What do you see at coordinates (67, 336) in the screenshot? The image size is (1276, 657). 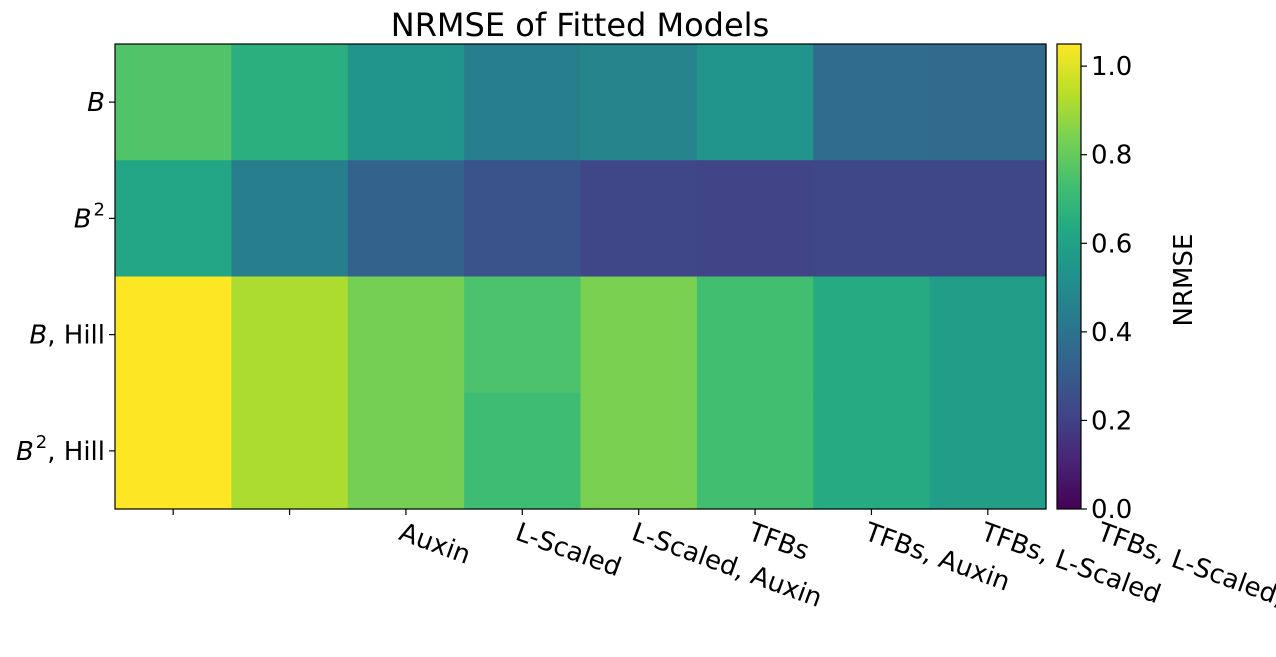 I see `y-tick-label: B, Hill` at bounding box center [67, 336].